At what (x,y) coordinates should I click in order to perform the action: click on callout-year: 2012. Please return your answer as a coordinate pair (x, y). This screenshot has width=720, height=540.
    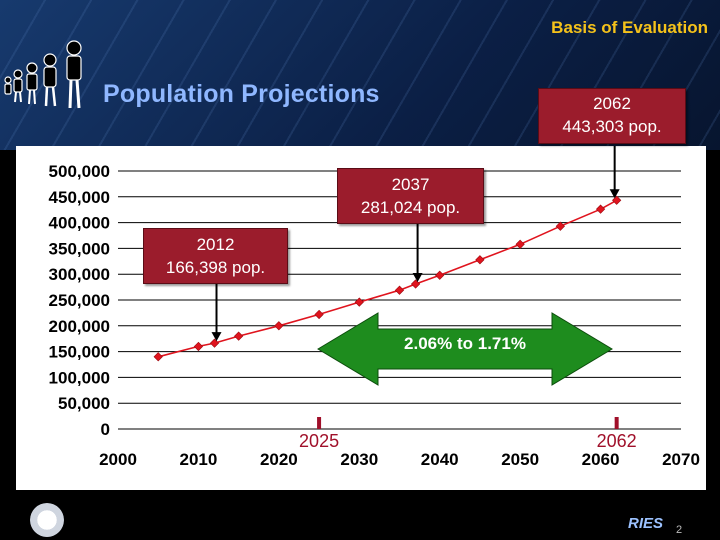
    Looking at the image, I should click on (215, 244).